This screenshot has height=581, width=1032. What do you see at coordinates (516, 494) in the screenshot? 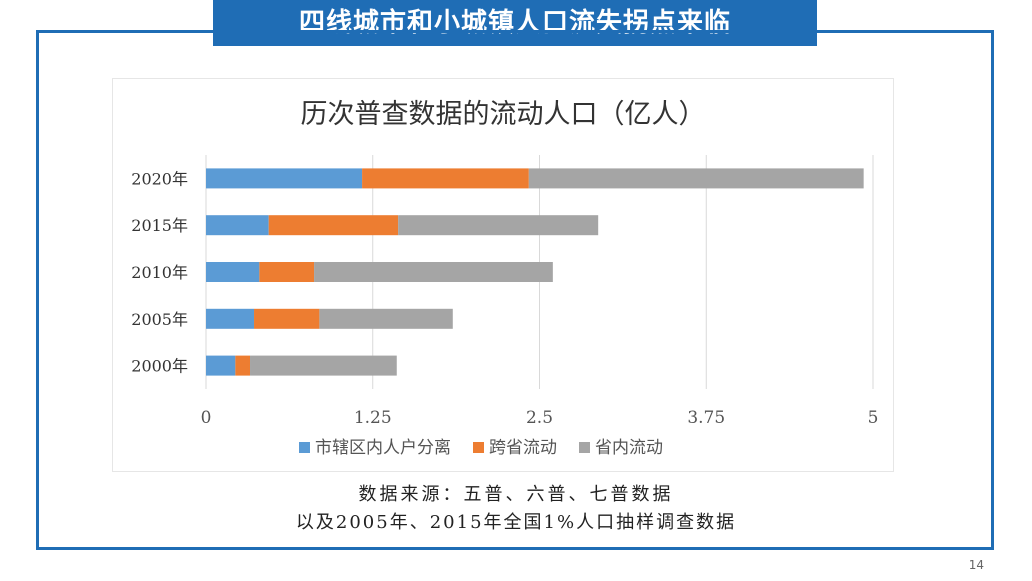
I see `source-line-1: 数据来源：五普、六普、七普数据` at bounding box center [516, 494].